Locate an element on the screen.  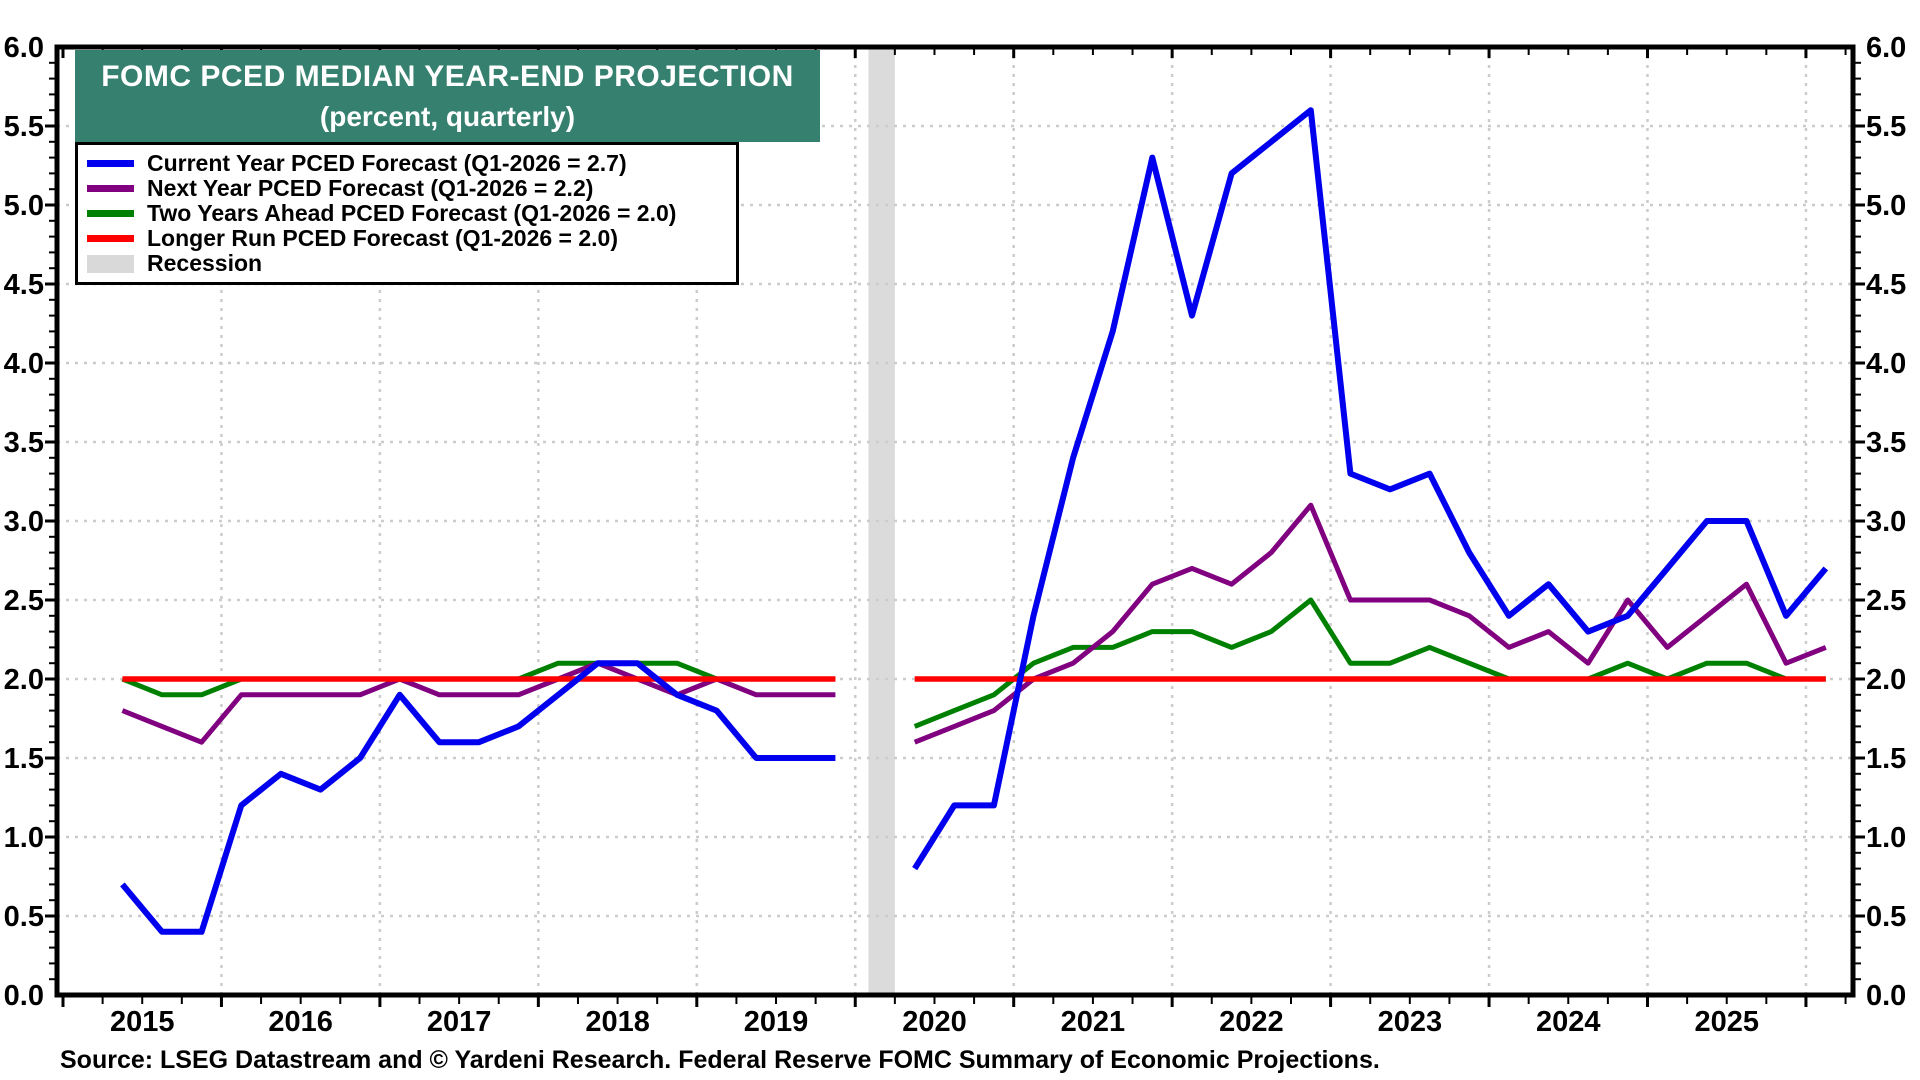
y-axis-label-right: 3.5 is located at coordinates (1886, 443).